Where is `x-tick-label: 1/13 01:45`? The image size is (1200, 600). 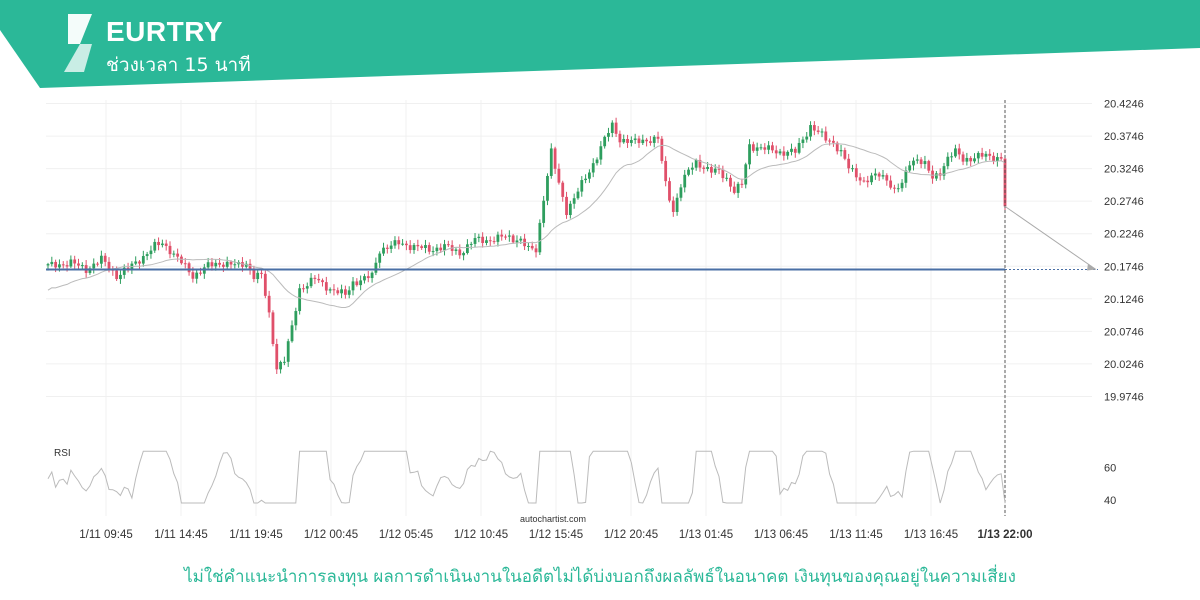 x-tick-label: 1/13 01:45 is located at coordinates (706, 535).